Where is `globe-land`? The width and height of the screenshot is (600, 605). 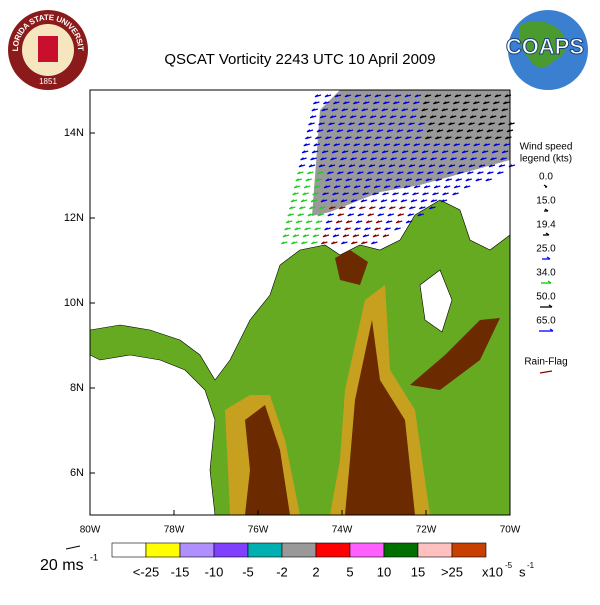
globe-land is located at coordinates (542, 44).